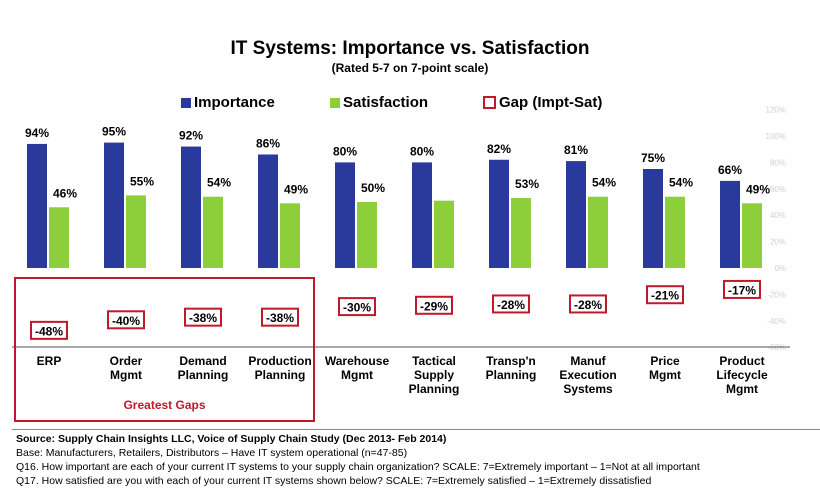  What do you see at coordinates (780, 268) in the screenshot?
I see `y-tick-label: 0%` at bounding box center [780, 268].